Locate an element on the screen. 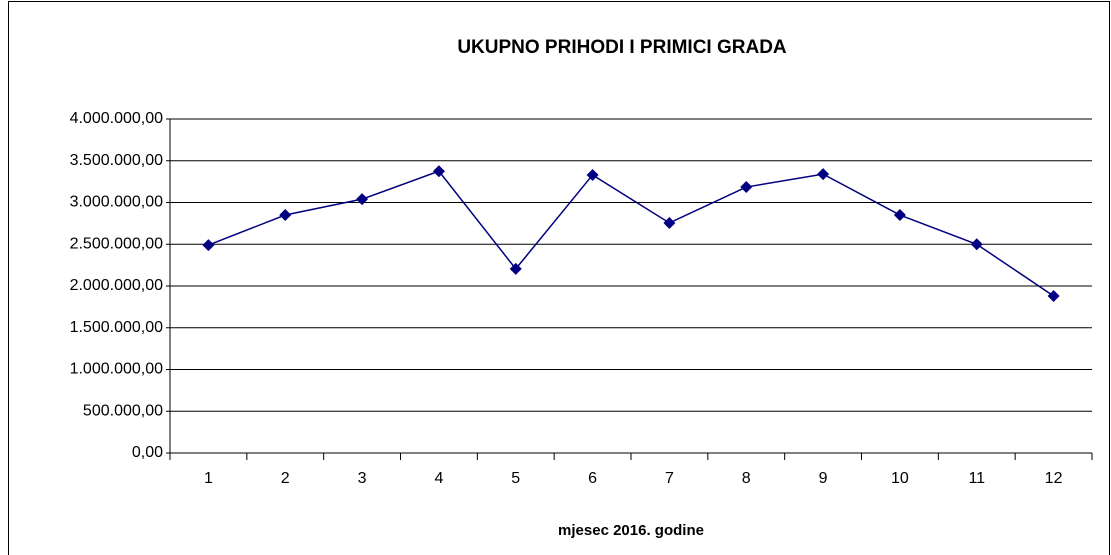 This screenshot has width=1111, height=555. x-tick-label: 1 is located at coordinates (208, 478).